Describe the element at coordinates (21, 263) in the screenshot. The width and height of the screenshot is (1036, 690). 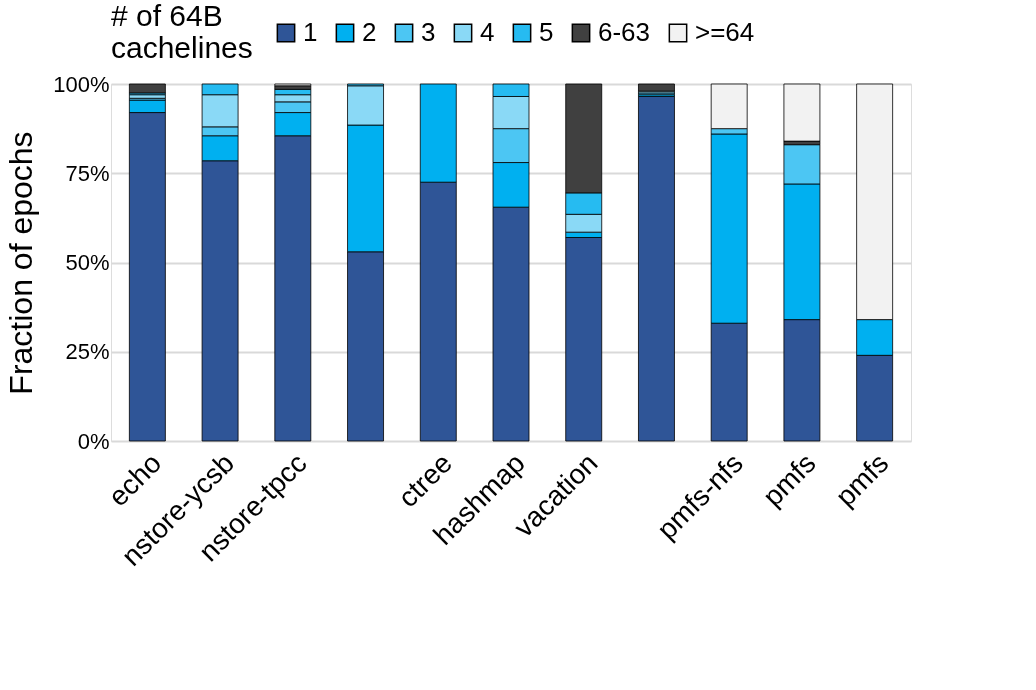
I see `y-axis-title: Fraction of epochs` at that location.